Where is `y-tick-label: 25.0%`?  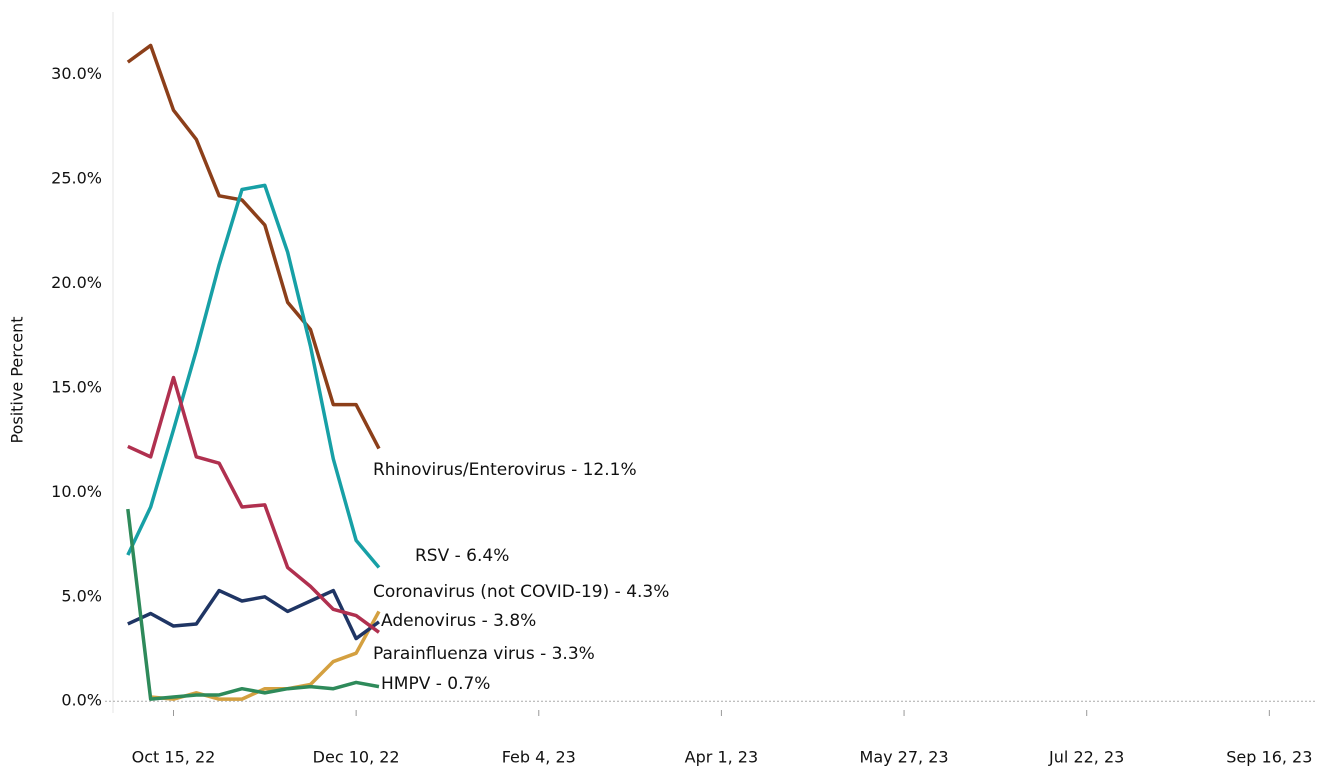 y-tick-label: 25.0% is located at coordinates (76, 178).